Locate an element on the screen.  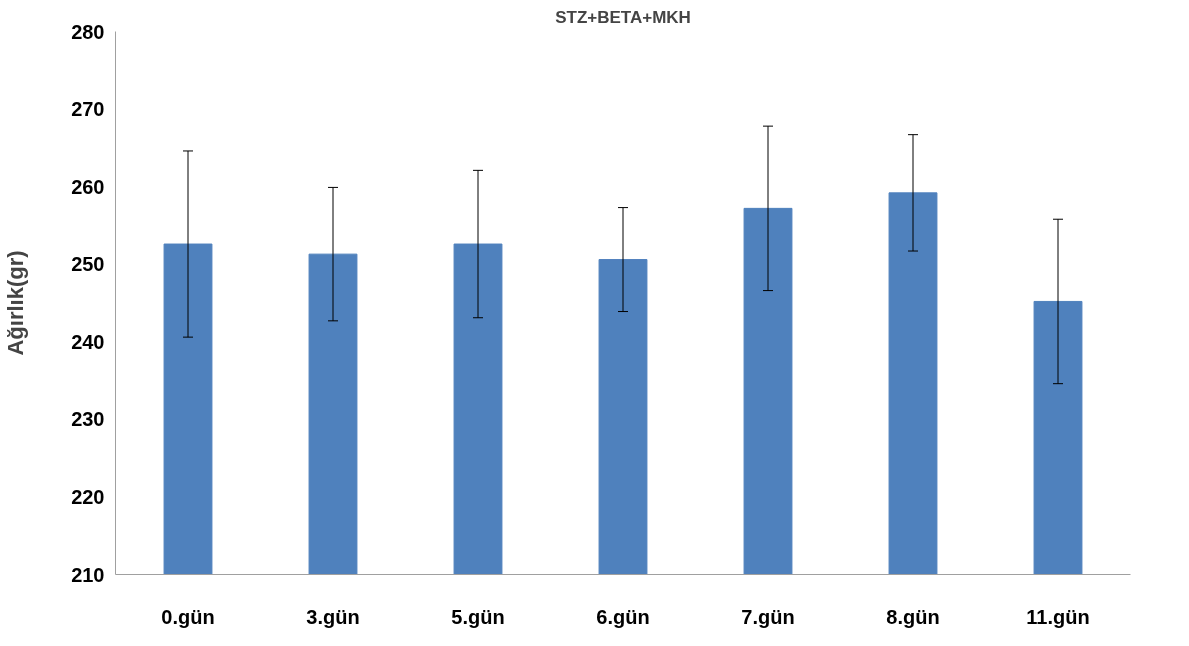
y-axis-title: Ağırlık(gr) is located at coordinates (16, 303).